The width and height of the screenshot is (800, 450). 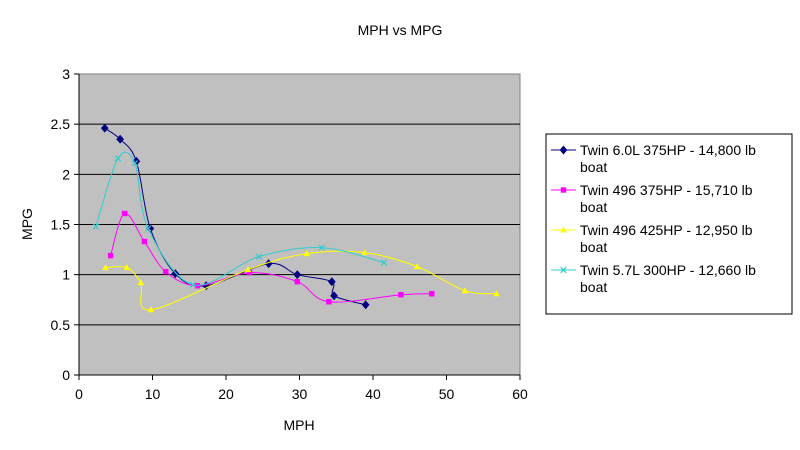 I want to click on y-tick-label: 2, so click(x=66, y=174).